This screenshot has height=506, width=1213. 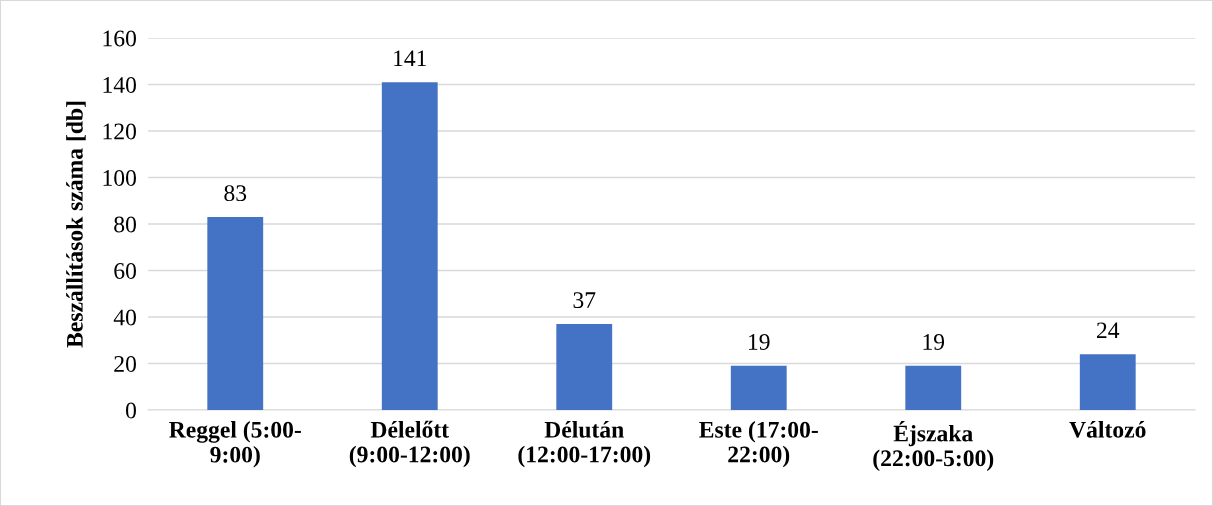 I want to click on x-tick-label: Este (17:00- 22:00), so click(x=758, y=444).